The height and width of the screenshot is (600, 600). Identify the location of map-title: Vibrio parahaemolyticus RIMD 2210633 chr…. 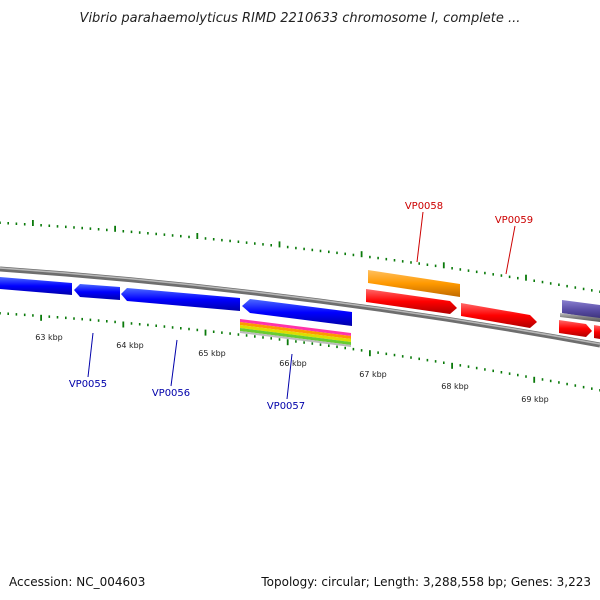
(300, 18).